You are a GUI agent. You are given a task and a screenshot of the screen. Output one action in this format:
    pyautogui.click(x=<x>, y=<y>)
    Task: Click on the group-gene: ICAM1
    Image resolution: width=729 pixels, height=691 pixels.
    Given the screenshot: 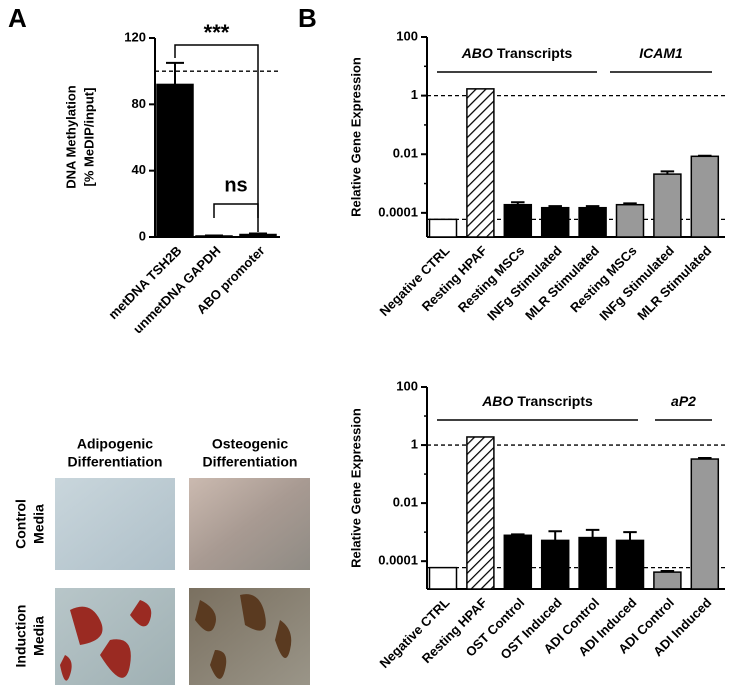 What is the action you would take?
    pyautogui.click(x=661, y=53)
    